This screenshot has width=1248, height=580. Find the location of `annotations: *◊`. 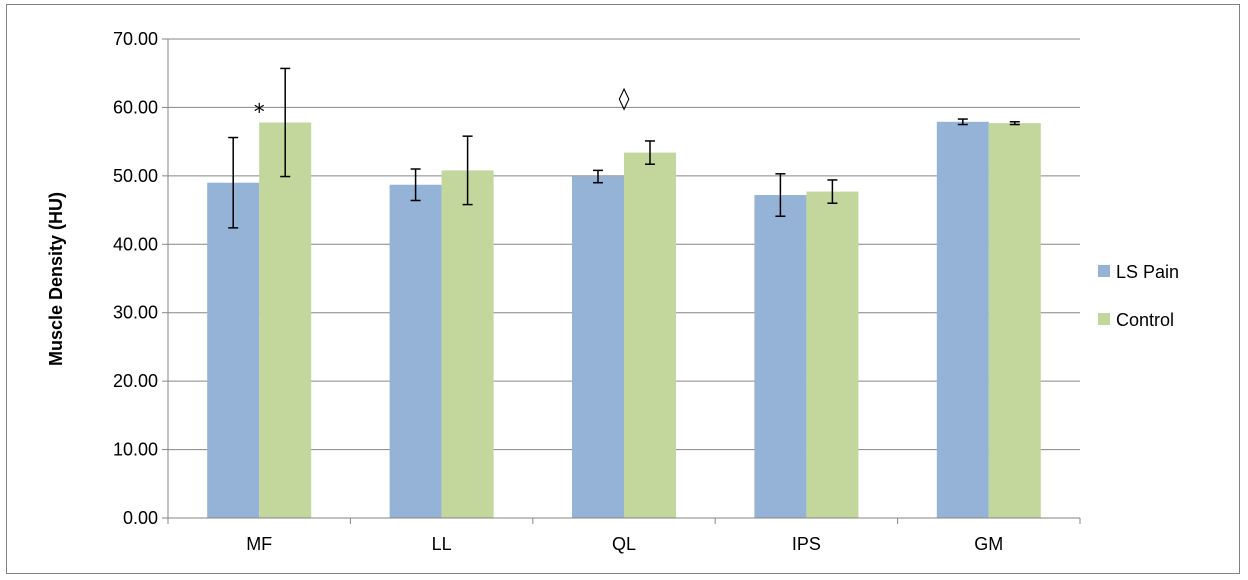

annotations: *◊ is located at coordinates (442, 106).